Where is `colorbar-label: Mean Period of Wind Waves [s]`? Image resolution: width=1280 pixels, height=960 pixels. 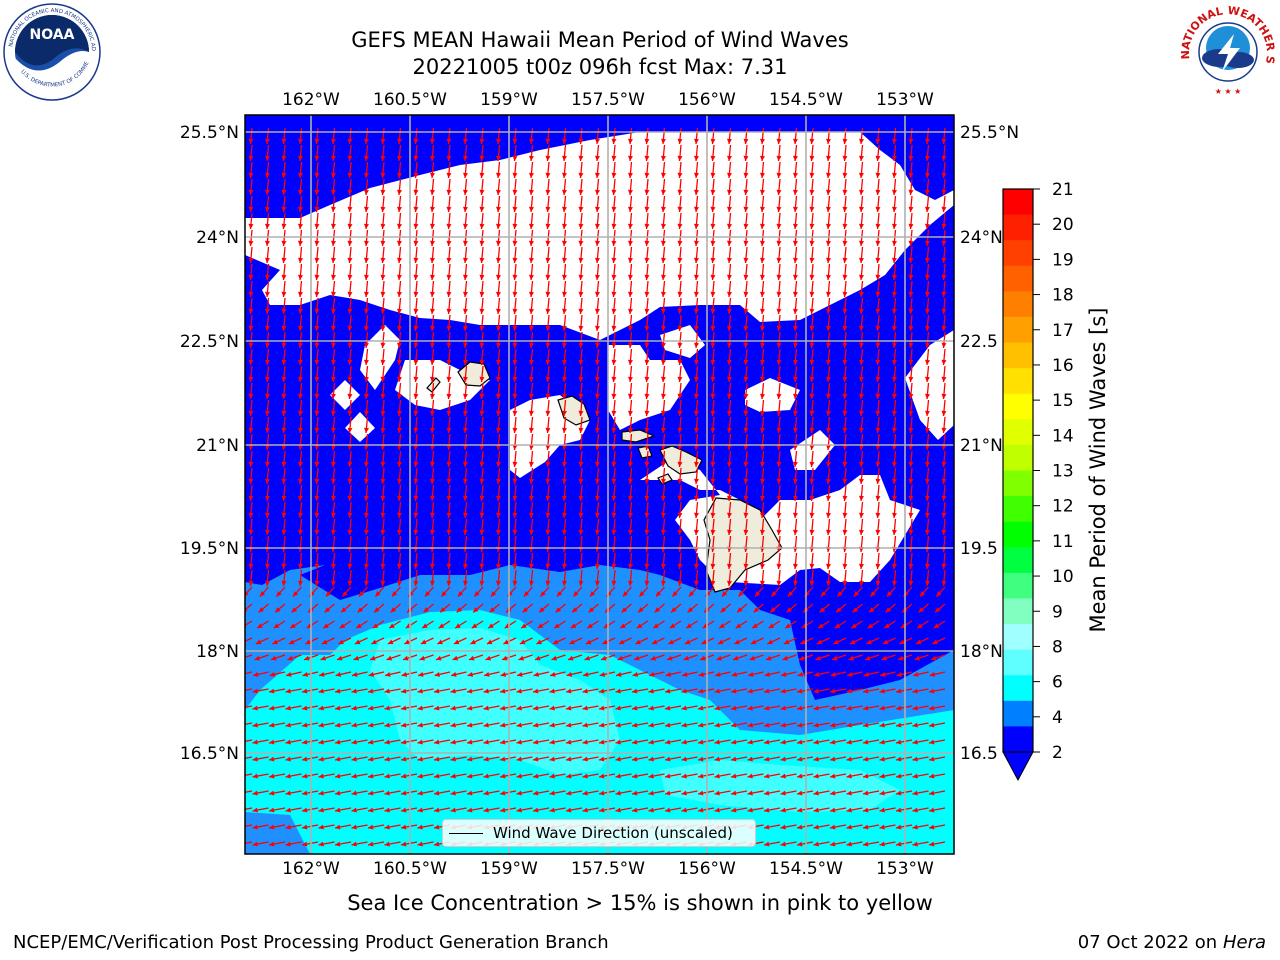 colorbar-label: Mean Period of Wind Waves [s] is located at coordinates (1098, 470).